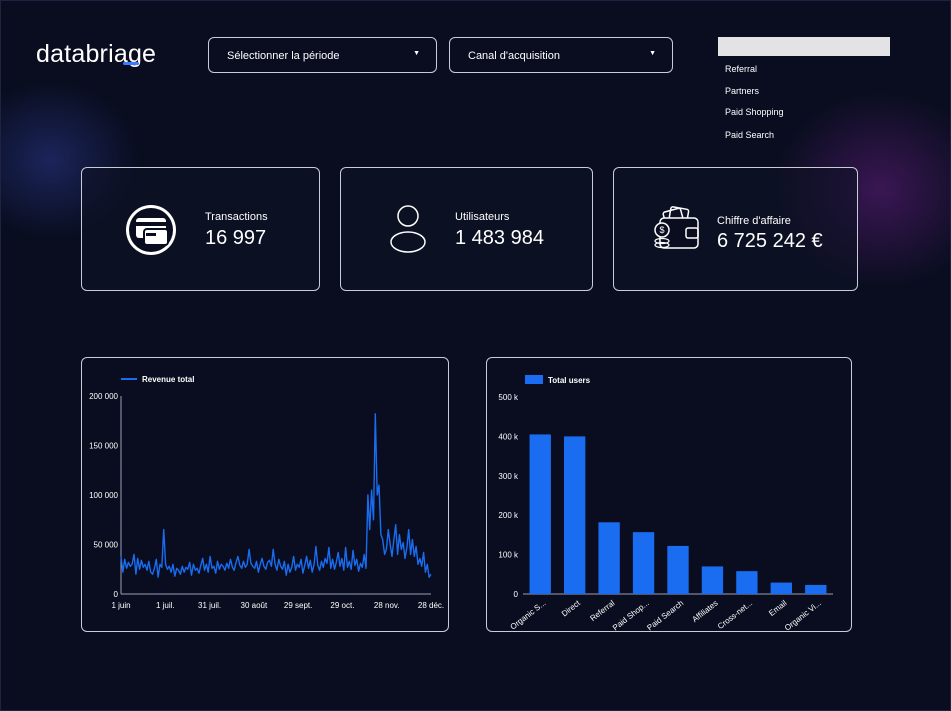 The height and width of the screenshot is (711, 951). I want to click on series-line-revenue-total, so click(276, 495).